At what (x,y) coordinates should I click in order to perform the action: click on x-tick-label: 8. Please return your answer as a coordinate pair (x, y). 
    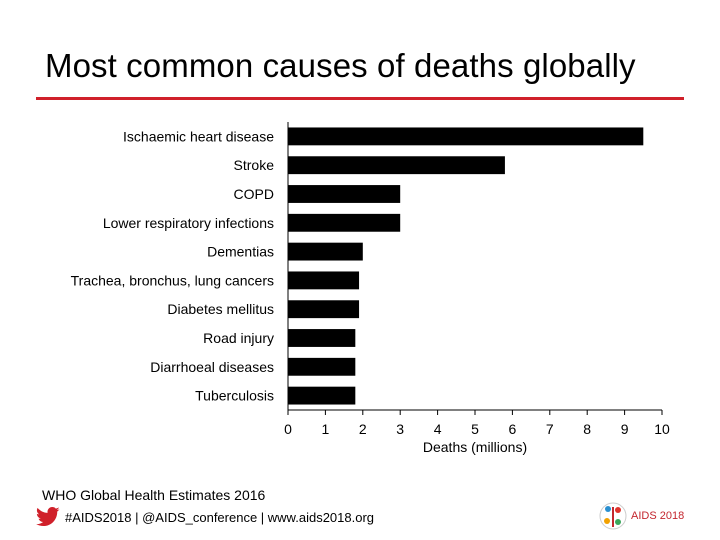
    Looking at the image, I should click on (587, 429).